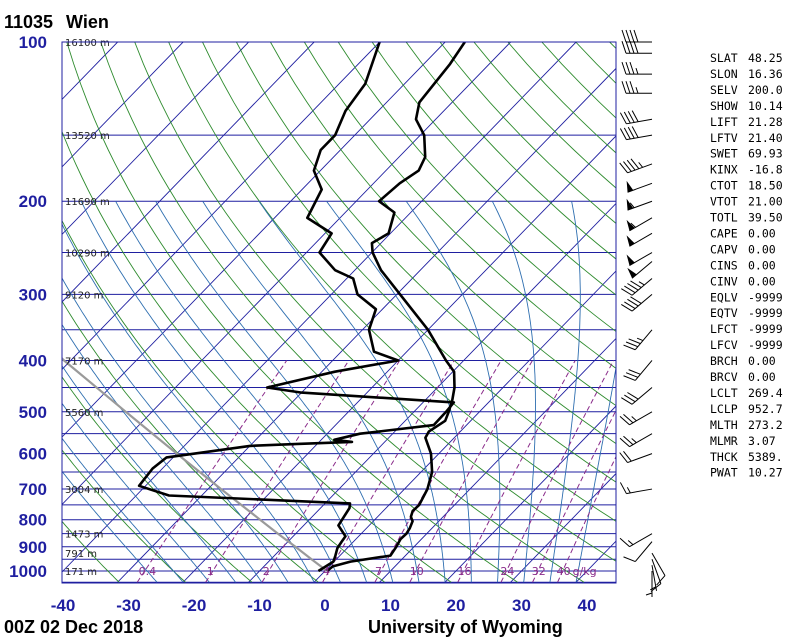 Image resolution: width=800 pixels, height=640 pixels. I want to click on index-name: LFCV, so click(724, 345).